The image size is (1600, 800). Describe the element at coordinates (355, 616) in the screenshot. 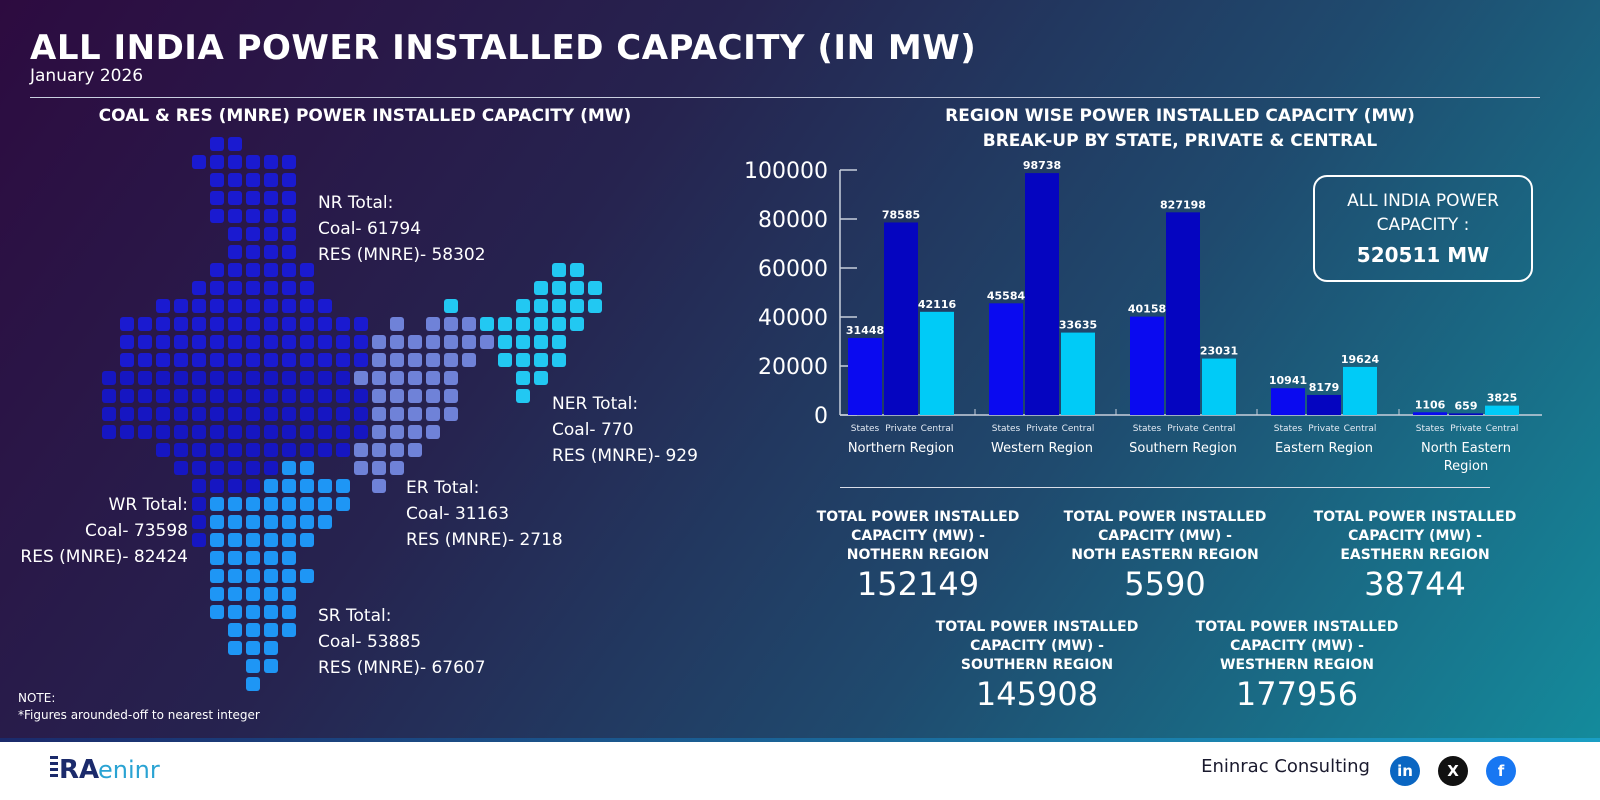

I see `sr-title: SR Total:` at that location.